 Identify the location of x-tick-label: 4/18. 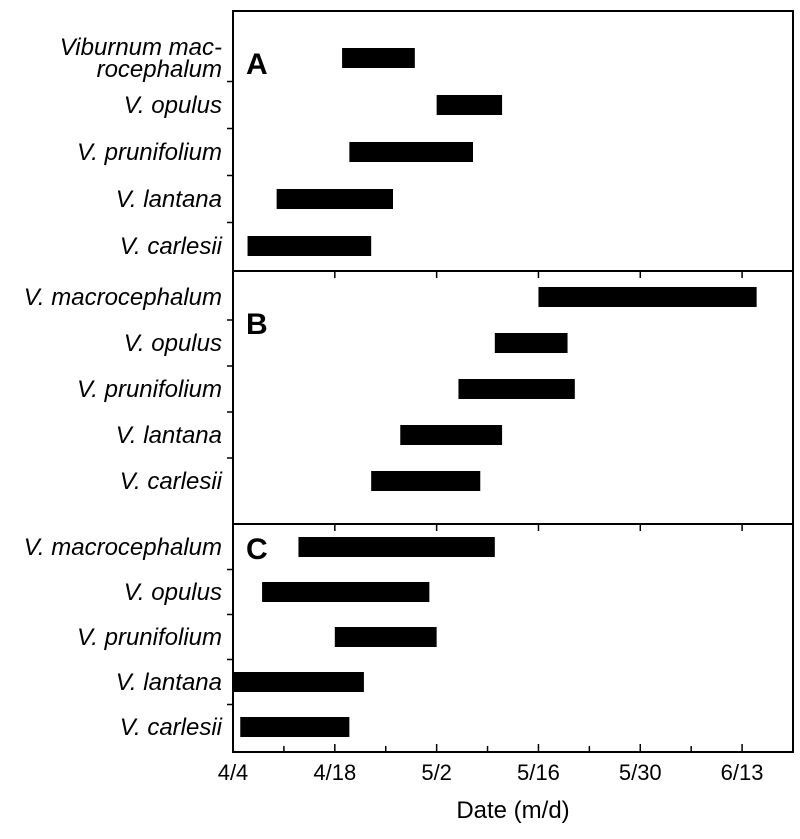
(334, 772).